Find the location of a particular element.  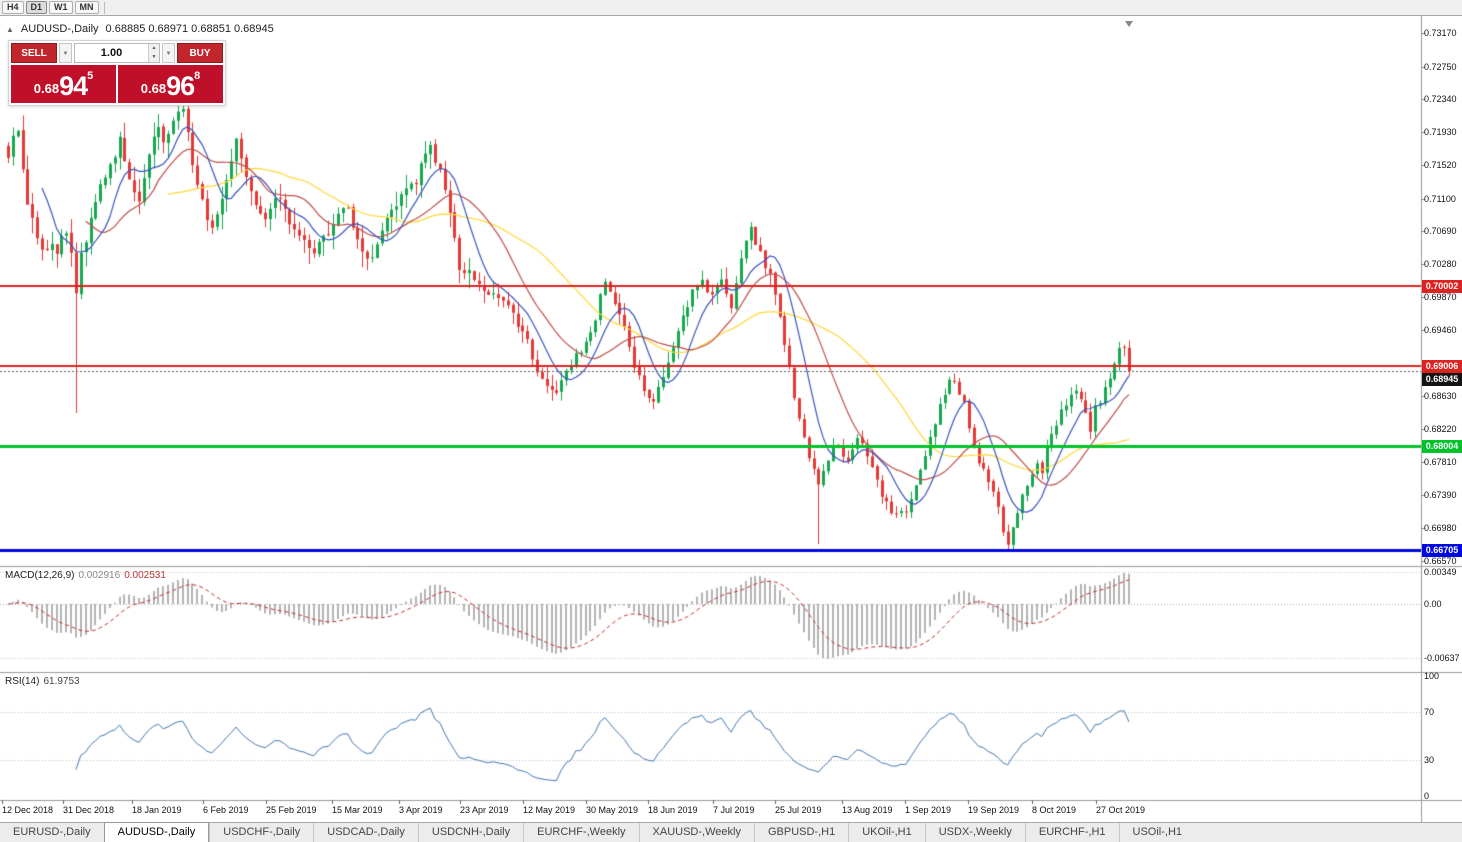

macd-axis-label: 0.00 is located at coordinates (1433, 604).